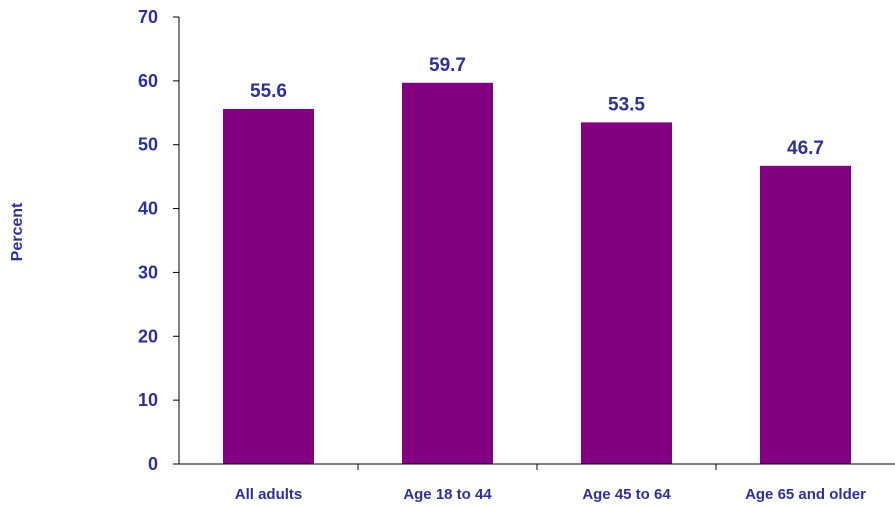 The image size is (895, 508). What do you see at coordinates (153, 464) in the screenshot?
I see `y-tick-label: 0` at bounding box center [153, 464].